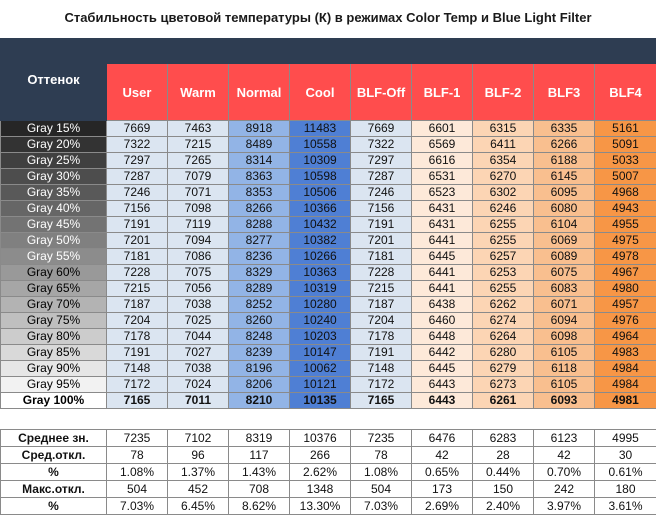  I want to click on stats-cell: 2.62%, so click(320, 472).